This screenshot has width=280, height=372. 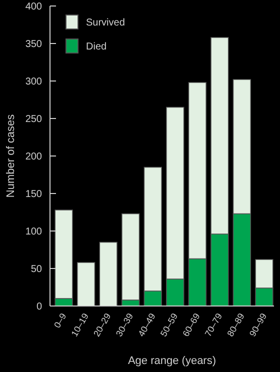 What do you see at coordinates (96, 47) in the screenshot?
I see `legend-label: Died` at bounding box center [96, 47].